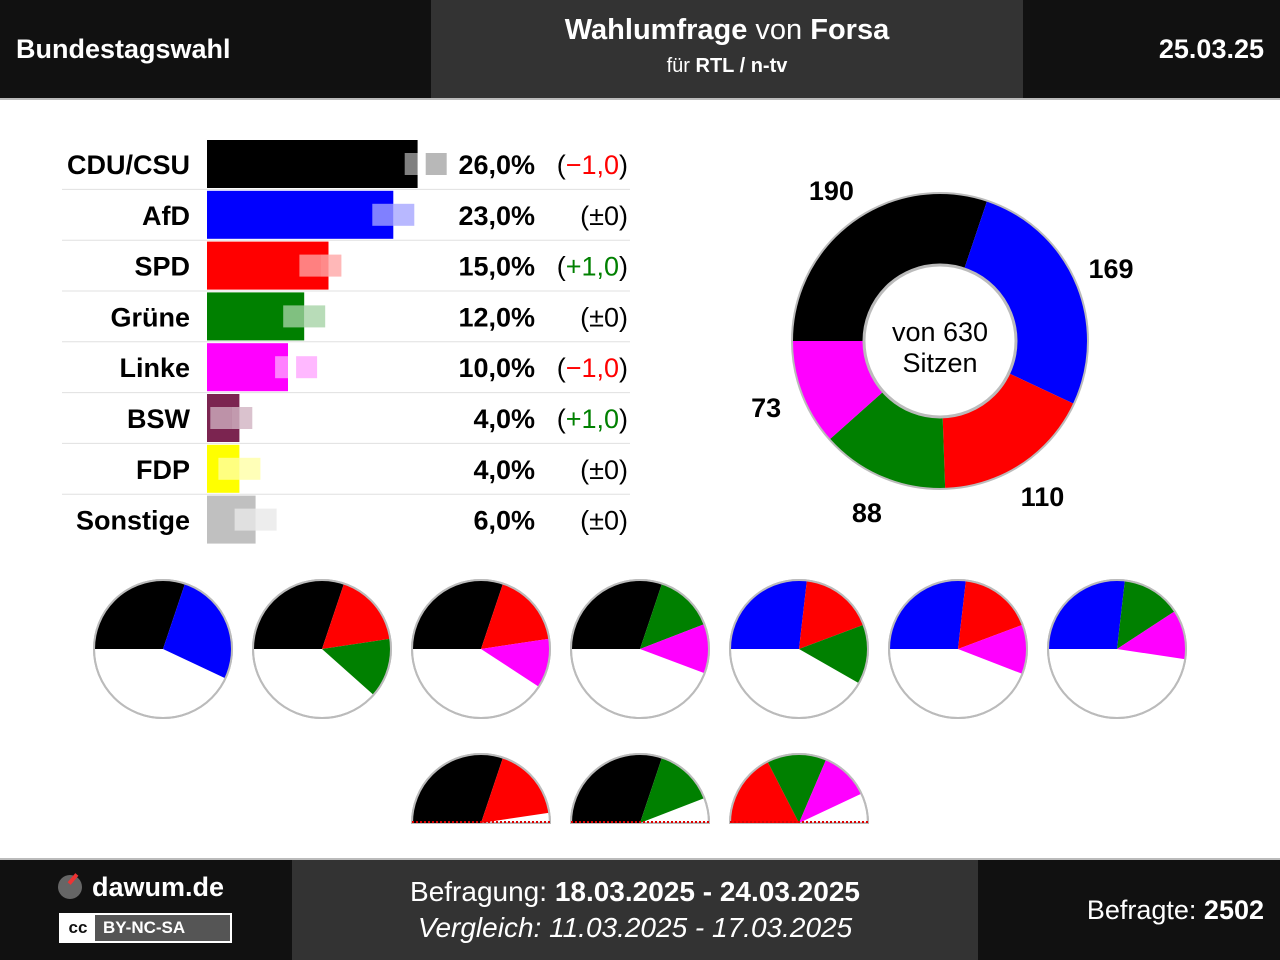  Describe the element at coordinates (623, 521) in the screenshot. I see `change-close-sonstige: )` at that location.